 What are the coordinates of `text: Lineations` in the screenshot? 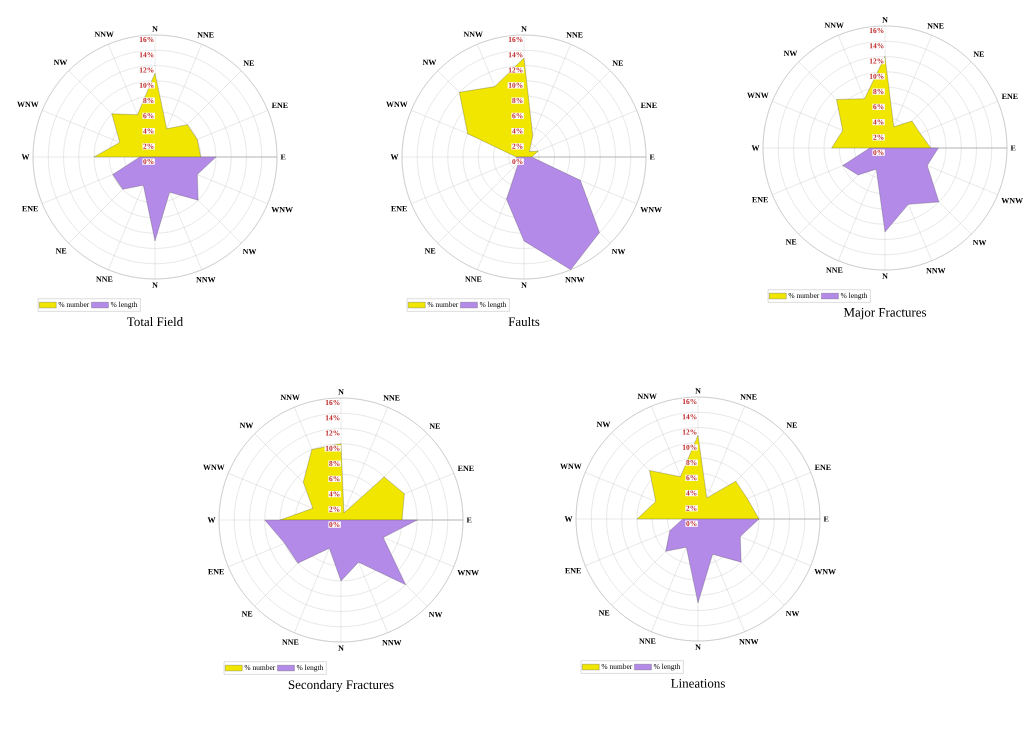 It's located at (698, 683).